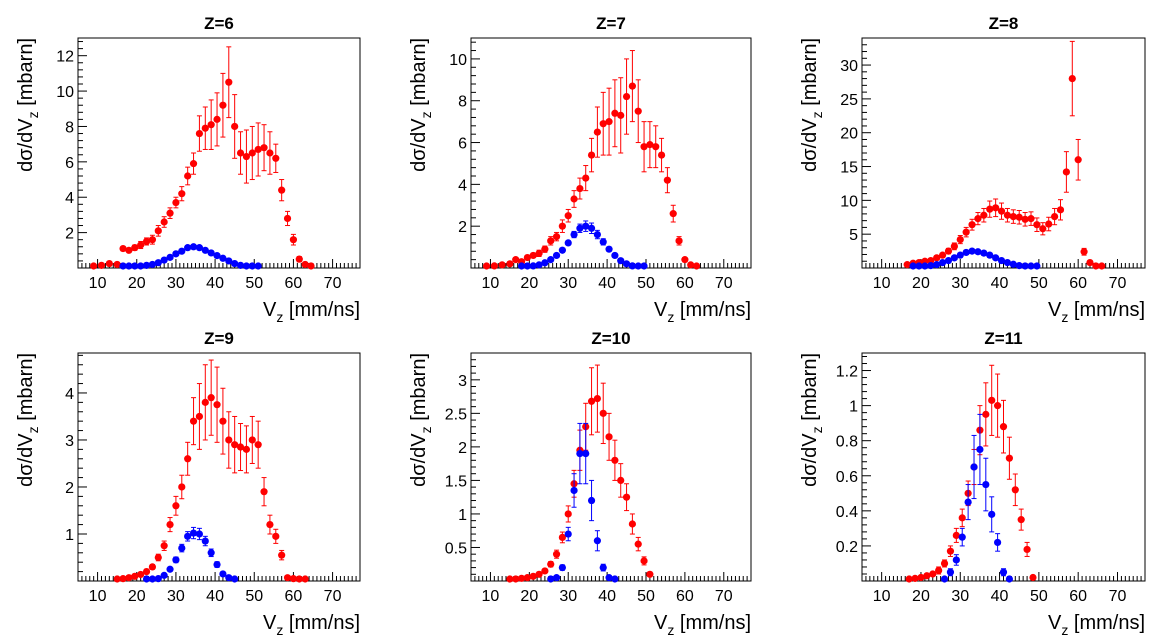 Image resolution: width=1164 pixels, height=644 pixels. I want to click on y-tick-label: 2, so click(69, 234).